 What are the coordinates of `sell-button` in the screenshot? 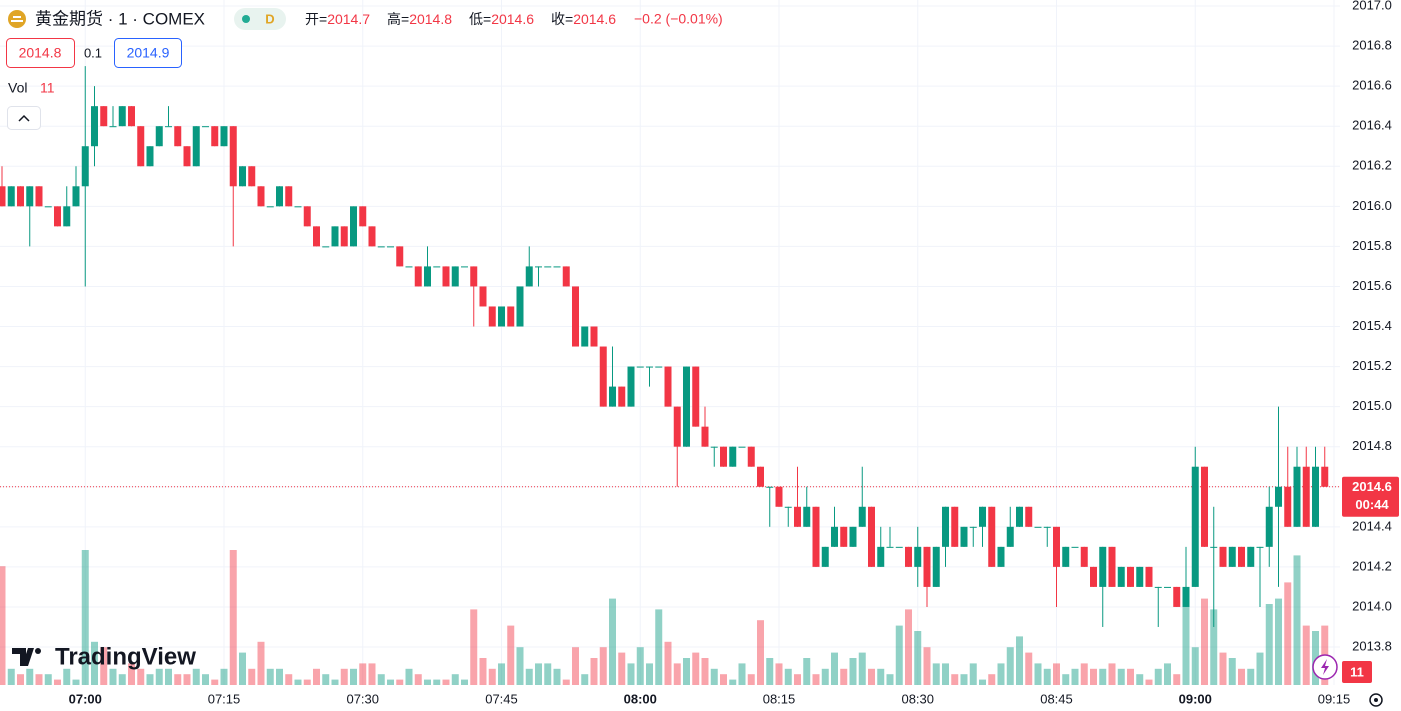 It's located at (40, 53).